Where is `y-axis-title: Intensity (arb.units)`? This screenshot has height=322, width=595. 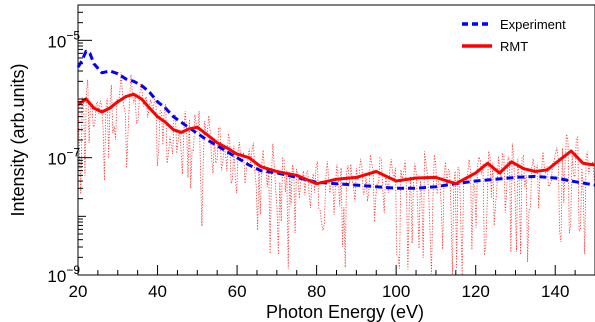 y-axis-title: Intensity (arb.units) is located at coordinates (18, 139).